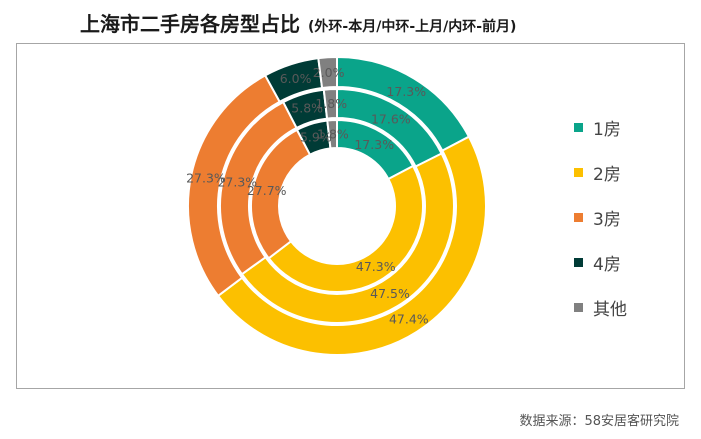  Describe the element at coordinates (607, 129) in the screenshot. I see `legend-label: 1房` at that location.